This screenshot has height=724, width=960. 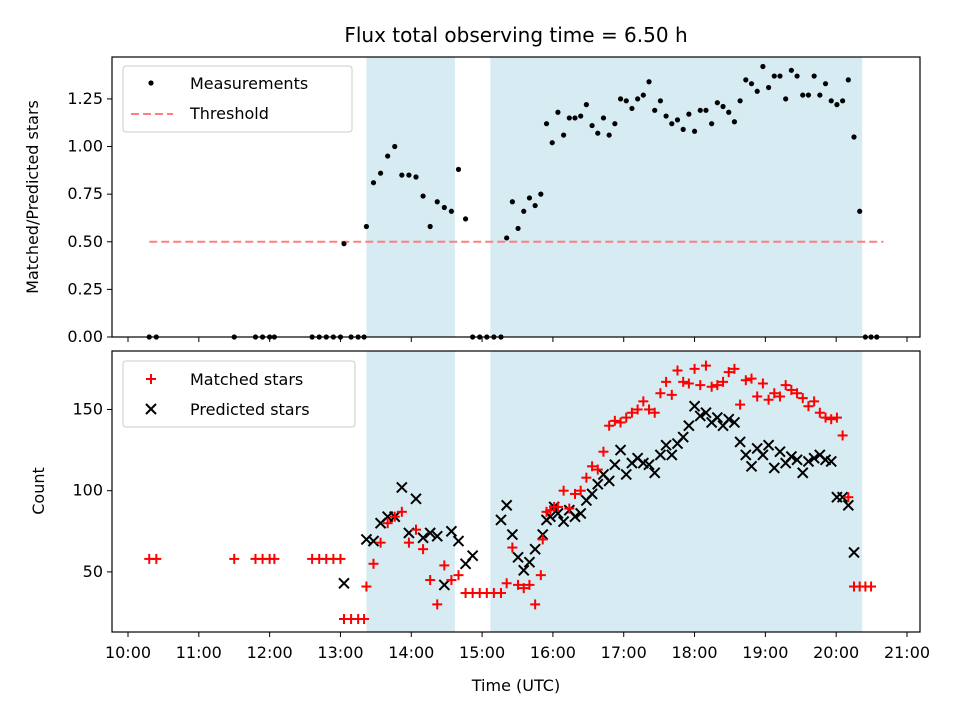 What do you see at coordinates (270, 652) in the screenshot?
I see `x-tick-label: 12:00` at bounding box center [270, 652].